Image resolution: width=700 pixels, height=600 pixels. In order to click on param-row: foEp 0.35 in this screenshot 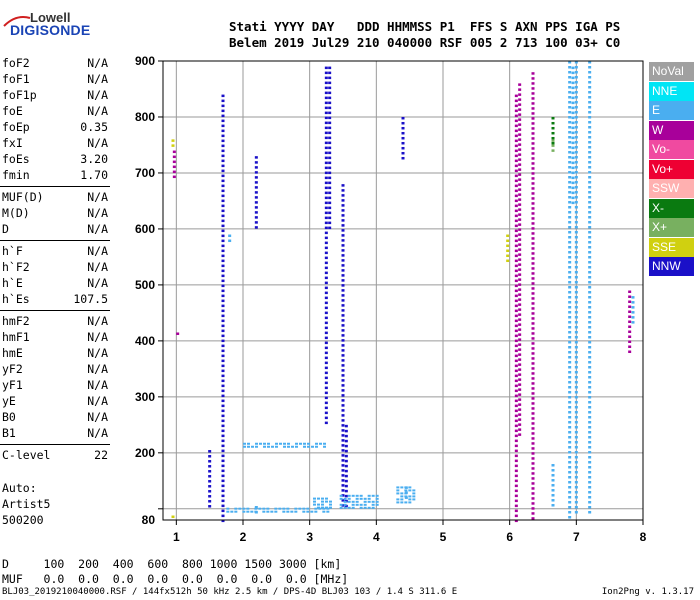, I will do `click(55, 128)`.